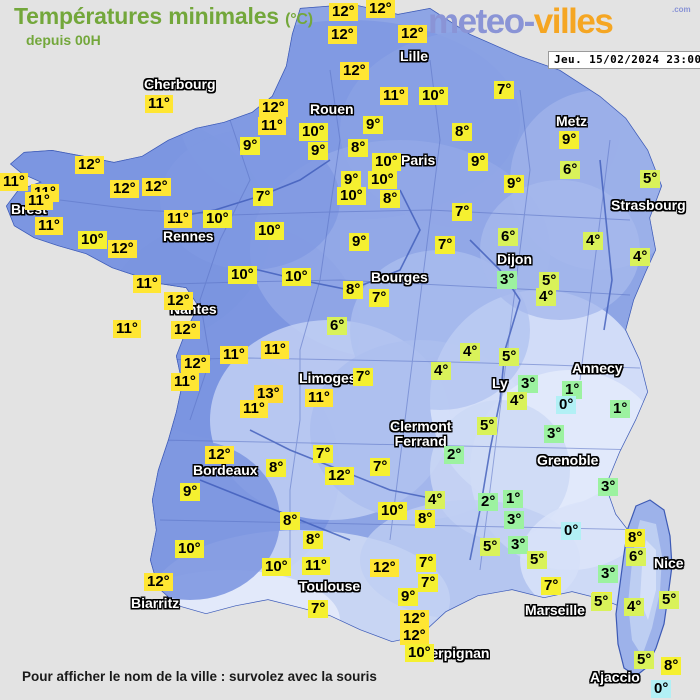 This screenshot has width=700, height=700. What do you see at coordinates (268, 394) in the screenshot?
I see `temperature-chip: 13°` at bounding box center [268, 394].